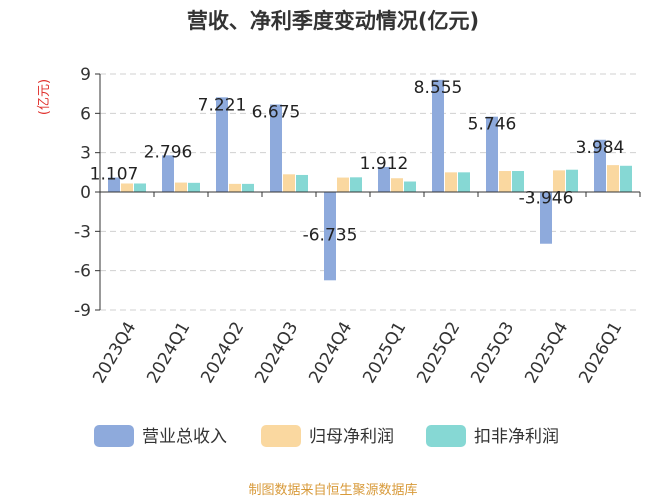 This screenshot has width=667, height=500. I want to click on data-label-2025Q2: 8.555, so click(438, 88).